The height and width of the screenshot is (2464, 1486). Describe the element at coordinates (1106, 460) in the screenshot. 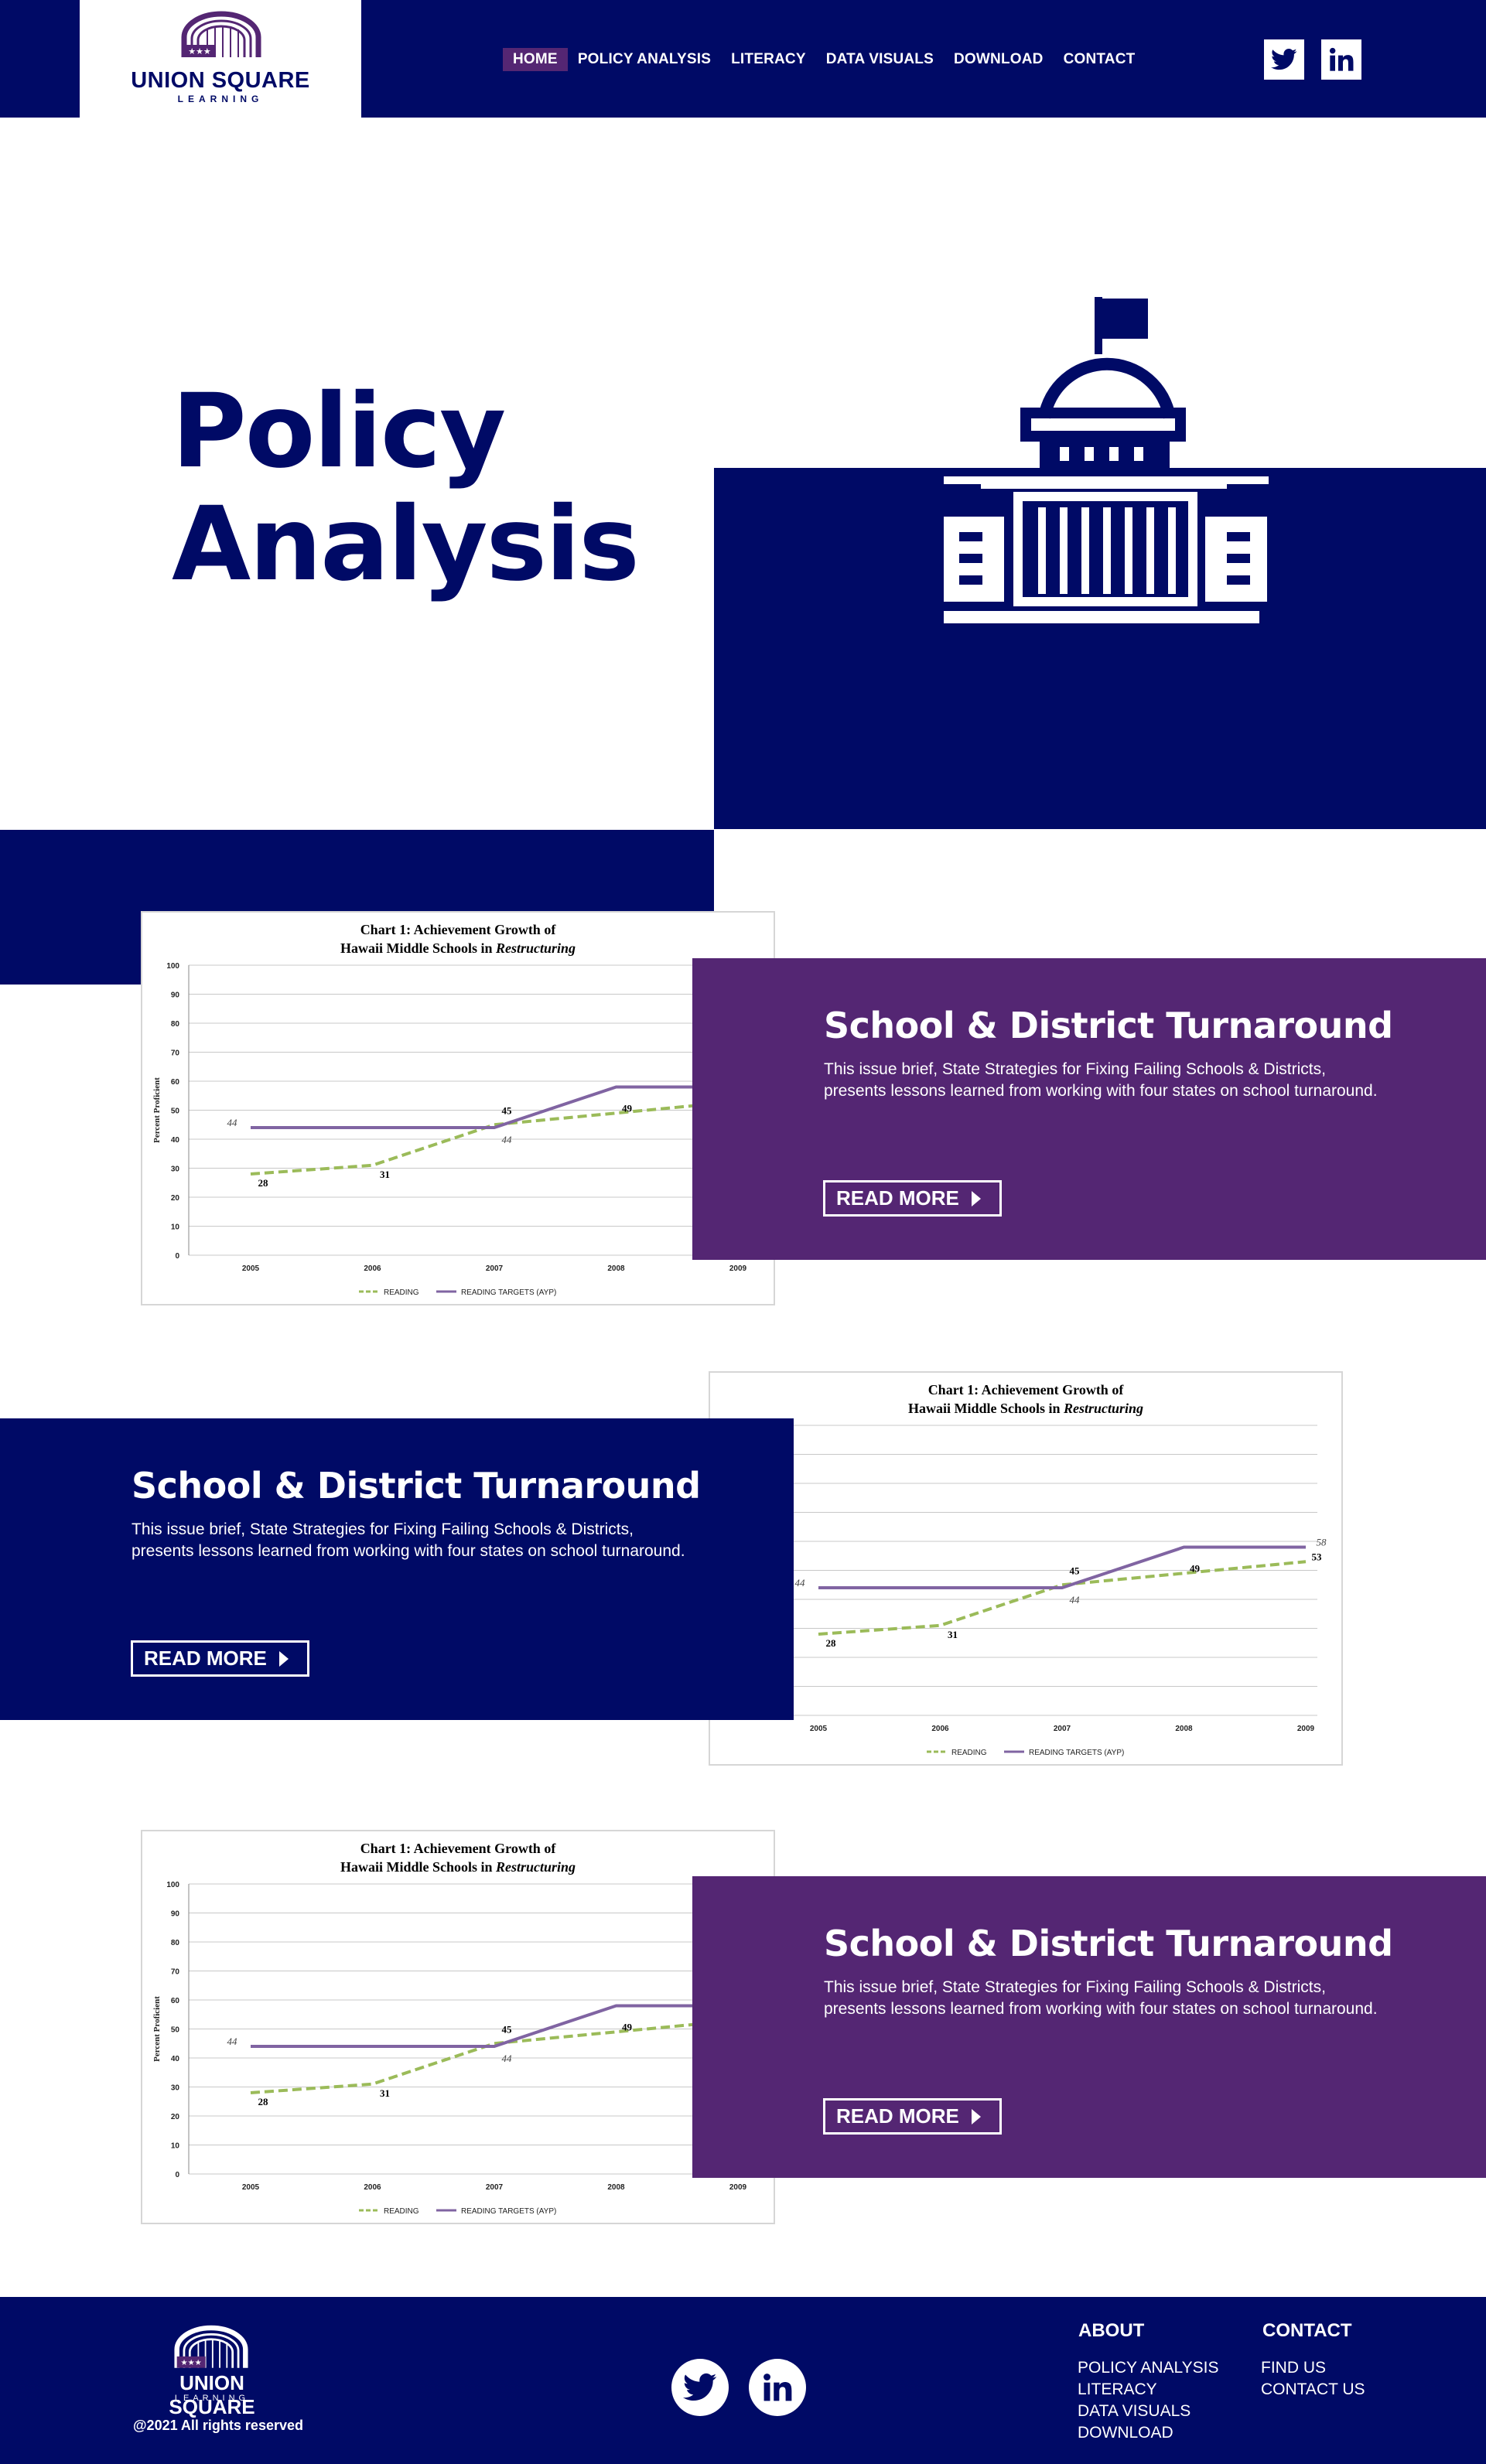

I see `capitol-building-icon` at that location.